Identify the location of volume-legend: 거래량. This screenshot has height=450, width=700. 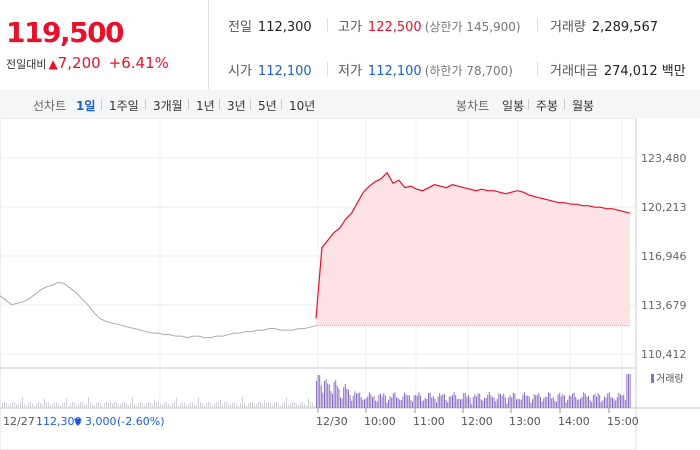
(670, 379).